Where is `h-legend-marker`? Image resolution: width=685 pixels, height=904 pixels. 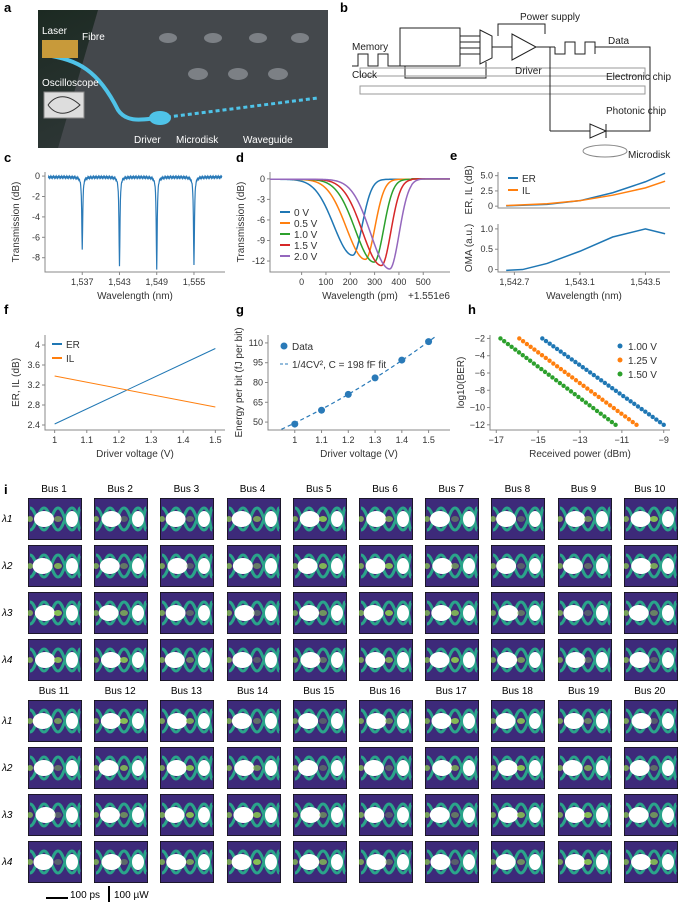
h-legend-marker is located at coordinates (620, 374).